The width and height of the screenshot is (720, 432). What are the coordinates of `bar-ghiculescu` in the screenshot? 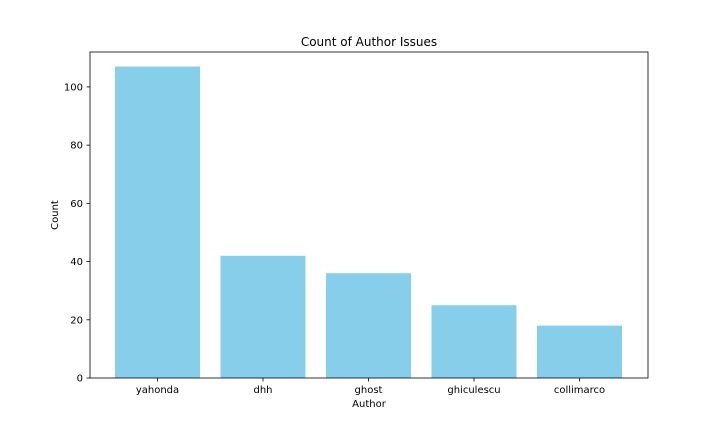 It's located at (474, 341).